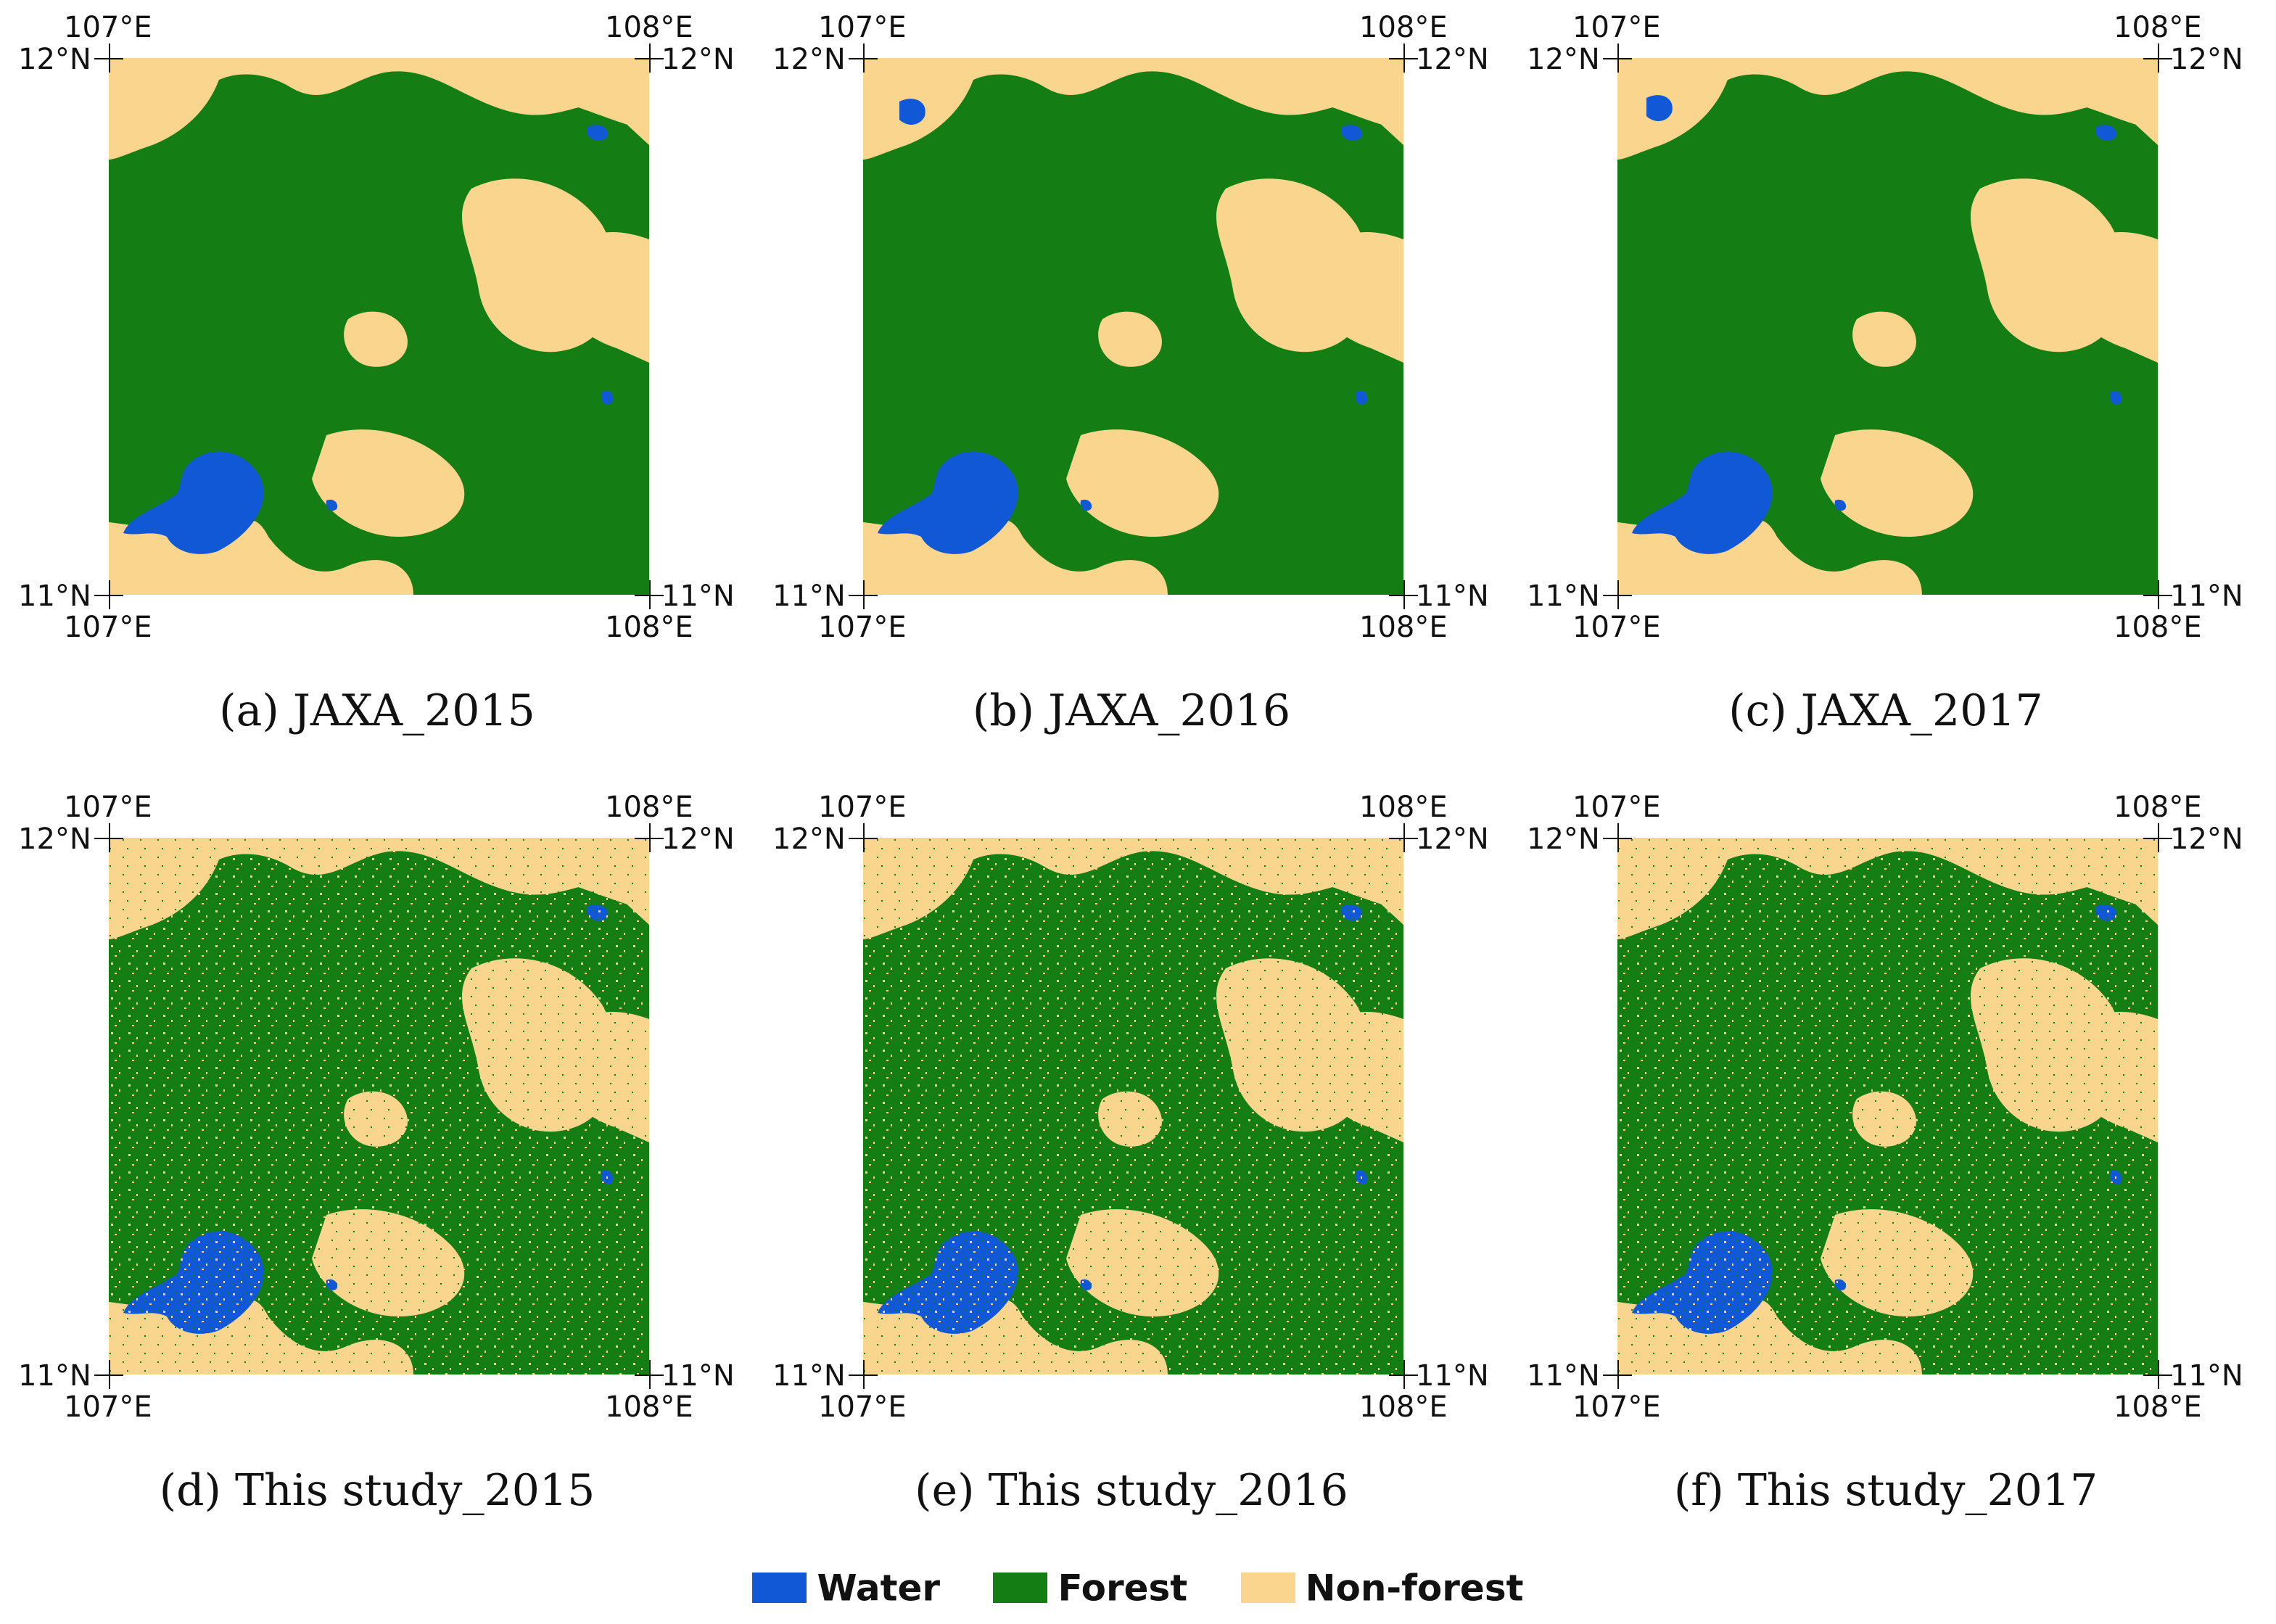 Image resolution: width=2276 pixels, height=1624 pixels. What do you see at coordinates (377, 710) in the screenshot?
I see `panel-caption: (a) JAXA_2015` at bounding box center [377, 710].